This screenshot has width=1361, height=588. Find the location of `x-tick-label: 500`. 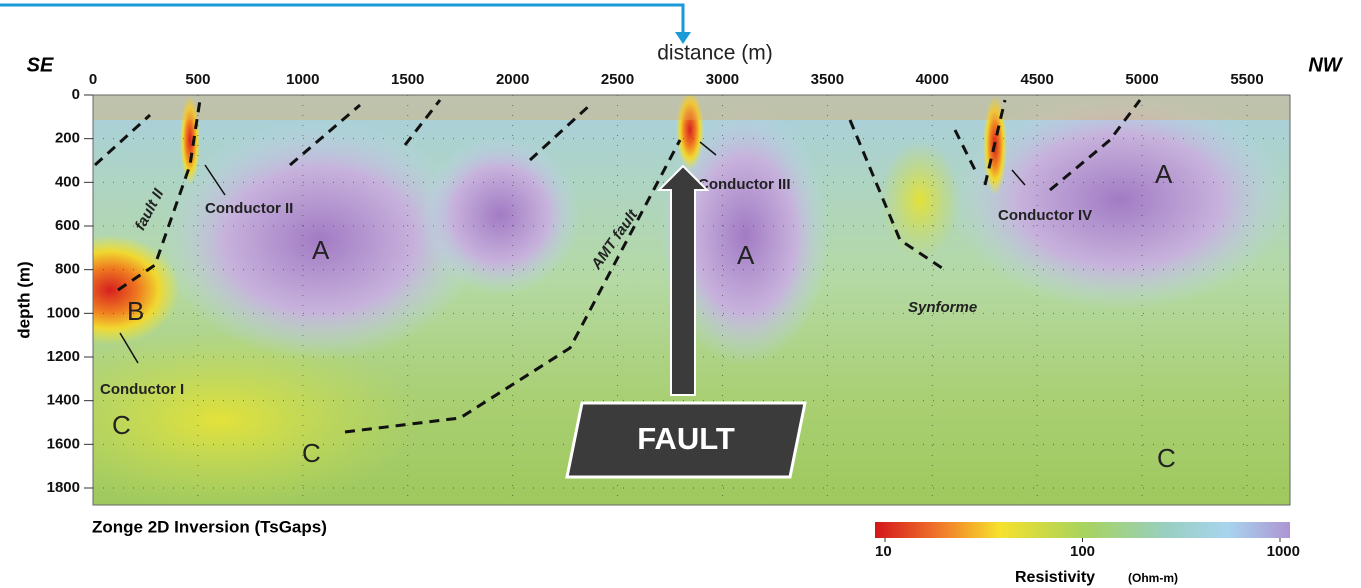

x-tick-label: 500 is located at coordinates (197, 79).